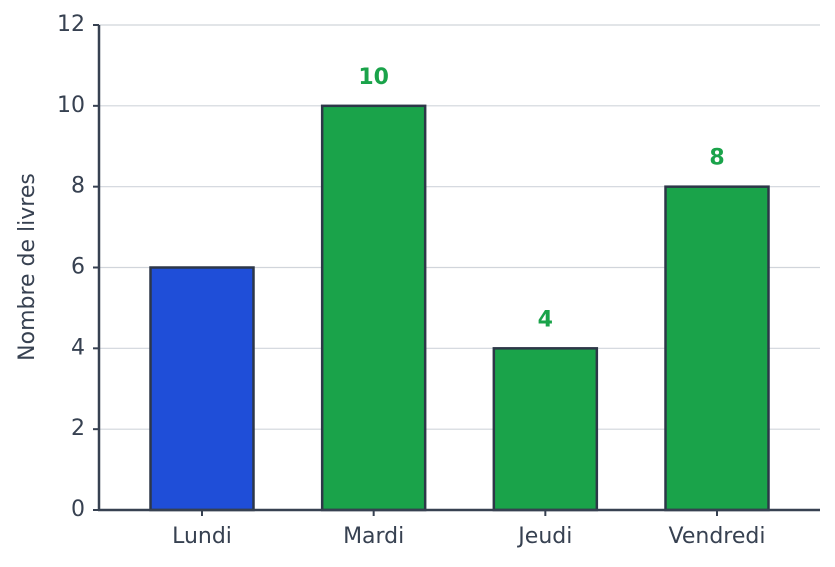 The width and height of the screenshot is (835, 567). What do you see at coordinates (716, 158) in the screenshot?
I see `value-label: 8` at bounding box center [716, 158].